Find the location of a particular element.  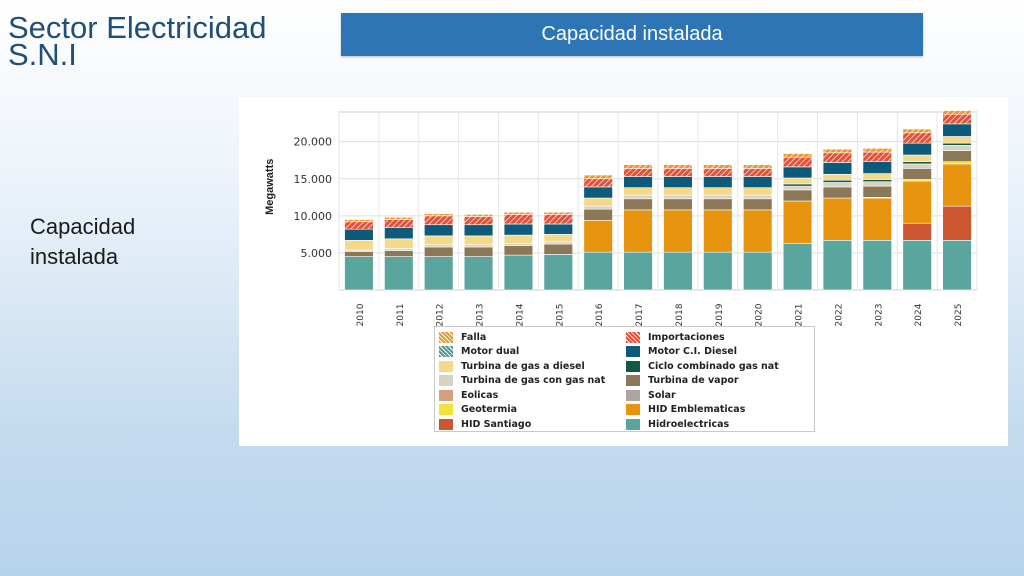

bar-segment-motor-c-i-diesel-2023 is located at coordinates (877, 167).